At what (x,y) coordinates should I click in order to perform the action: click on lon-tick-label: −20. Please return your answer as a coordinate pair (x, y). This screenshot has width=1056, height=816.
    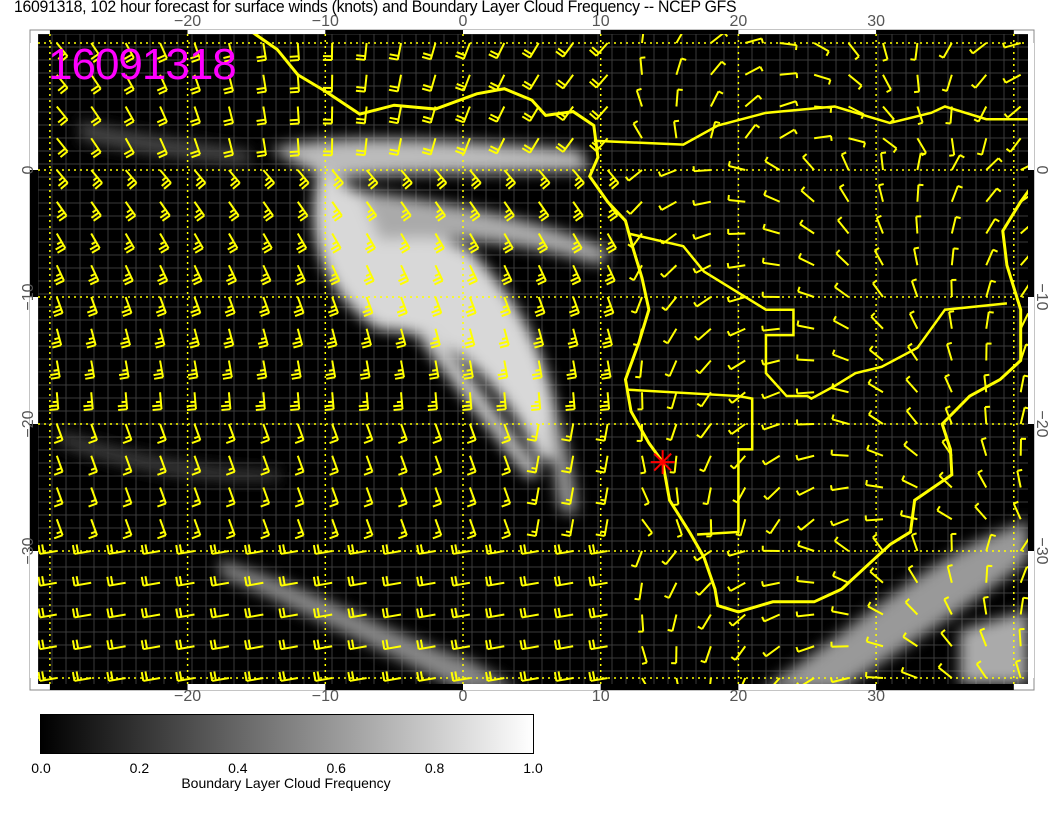
    Looking at the image, I should click on (187, 21).